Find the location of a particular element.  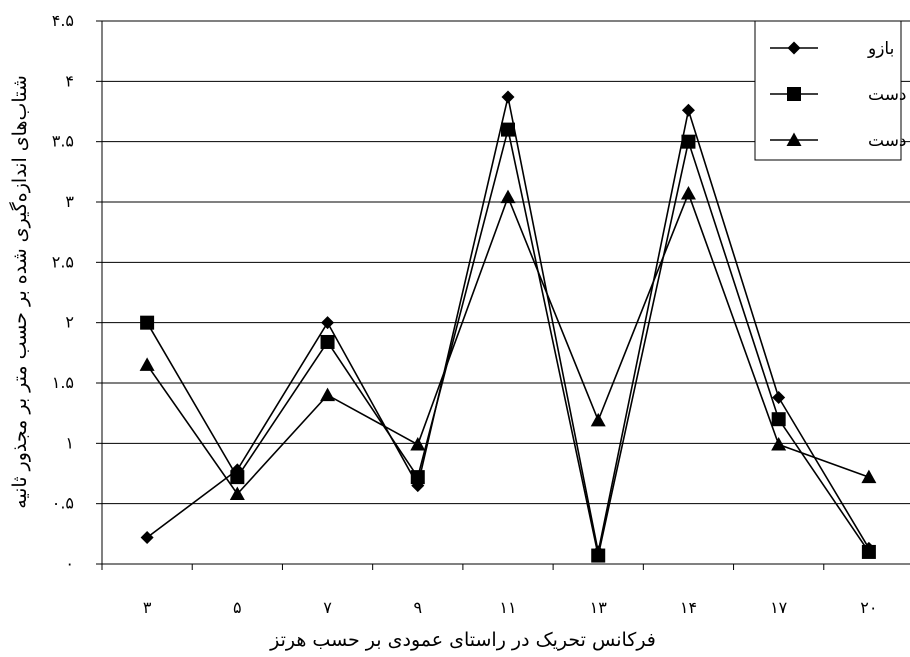

legend-item: دست is located at coordinates (838, 141).